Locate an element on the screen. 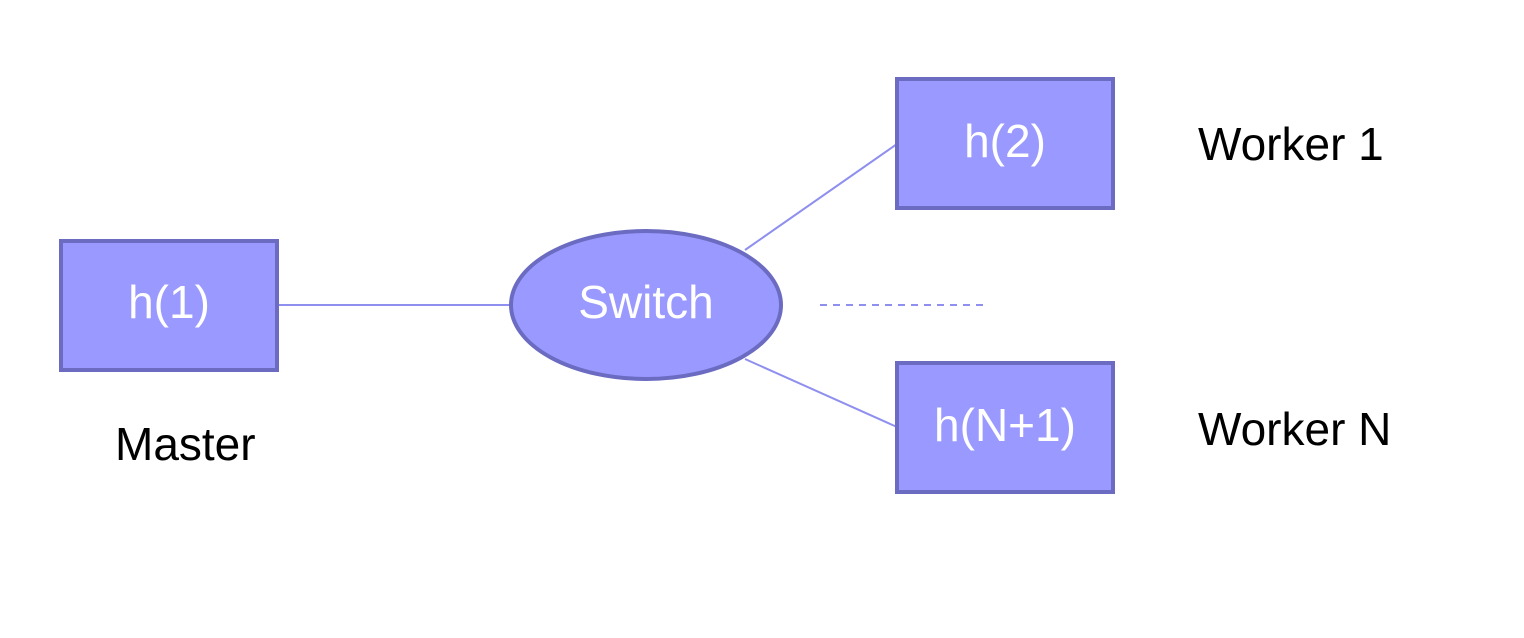 The image size is (1524, 638). worker-1-host-node: h(2) is located at coordinates (1005, 143).